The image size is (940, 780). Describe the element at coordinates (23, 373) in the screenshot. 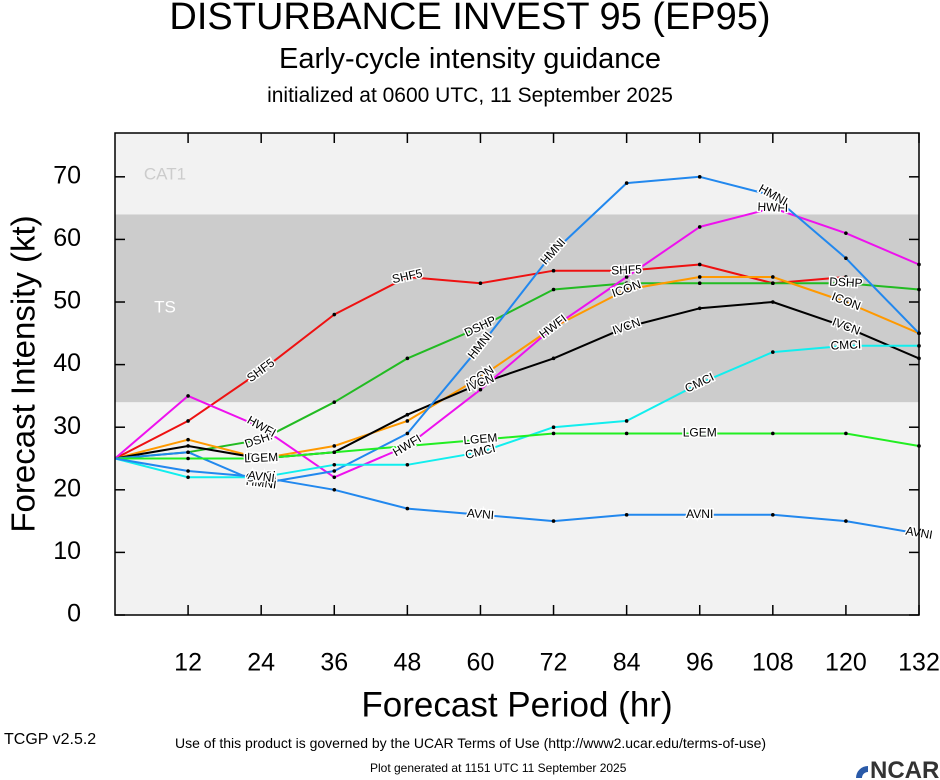

I see `y-axis-title: Forecast Intensity (kt)` at that location.